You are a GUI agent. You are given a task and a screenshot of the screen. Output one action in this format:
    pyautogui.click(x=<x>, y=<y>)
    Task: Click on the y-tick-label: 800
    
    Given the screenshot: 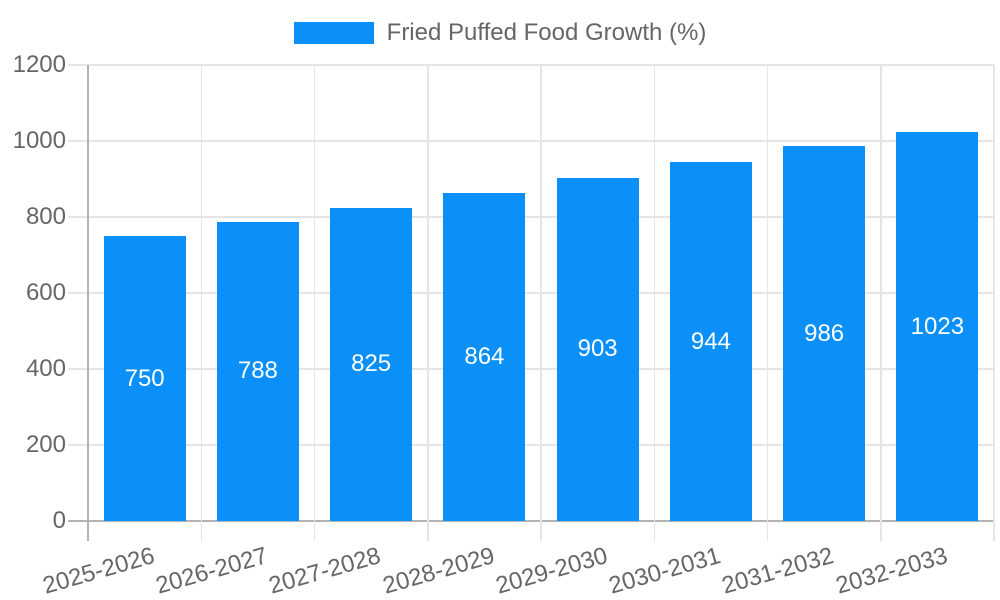 What is the action you would take?
    pyautogui.click(x=45, y=216)
    